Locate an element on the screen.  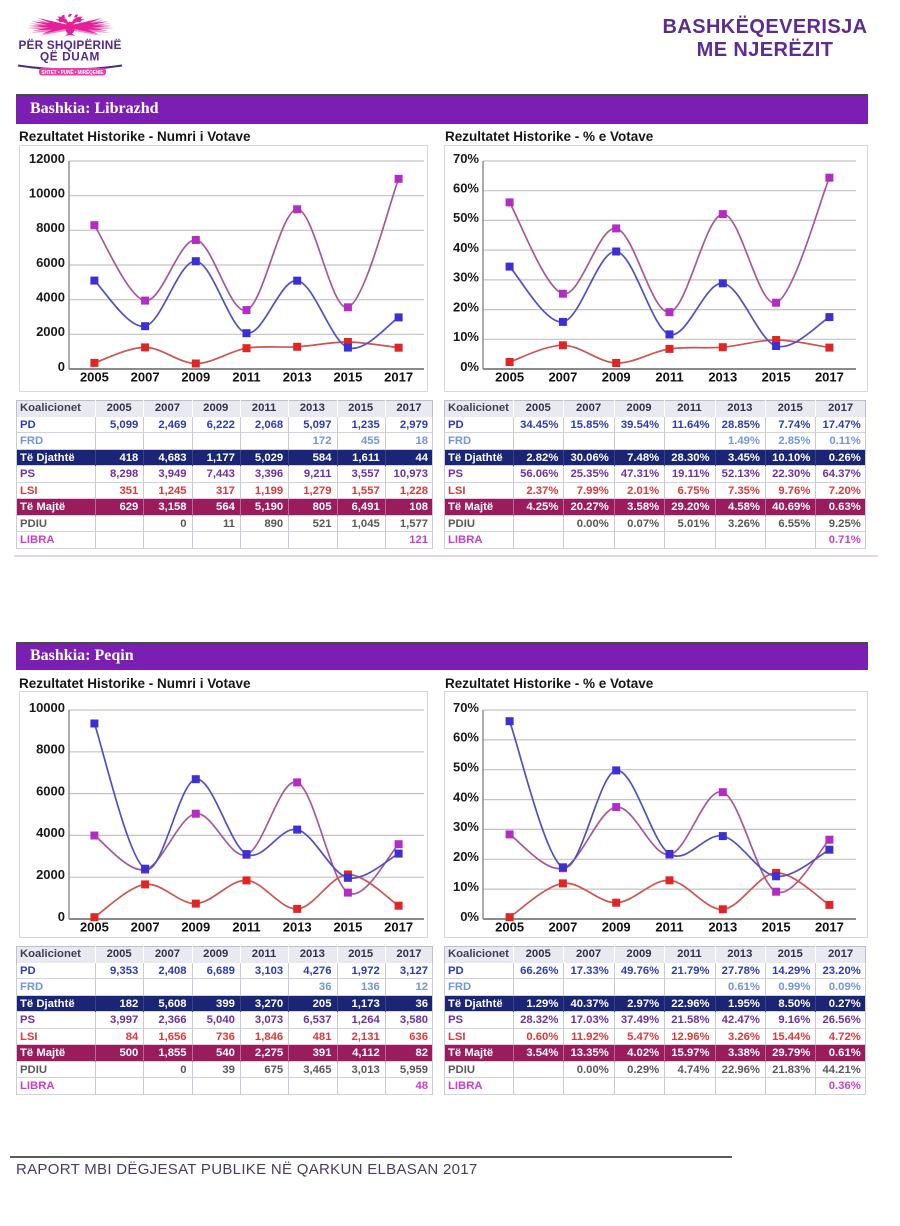
svg-text: 12000 is located at coordinates (47, 158).